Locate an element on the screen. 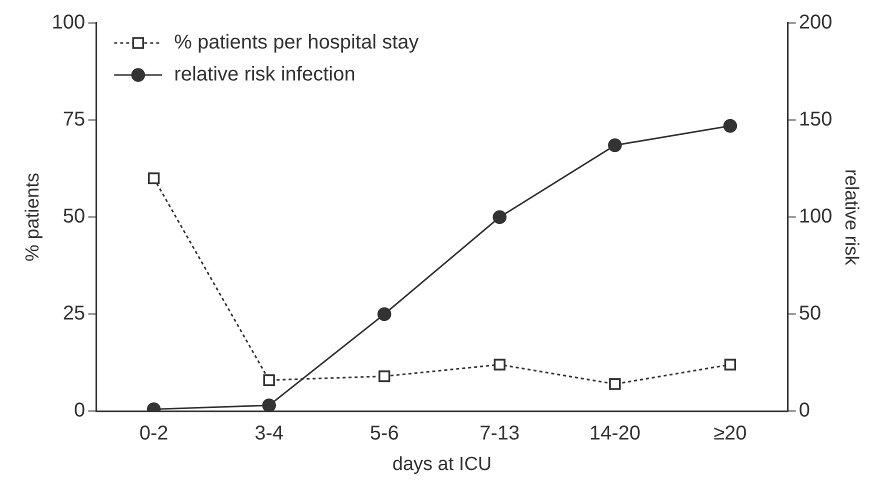  x-tick-label: 0-2 is located at coordinates (153, 433).